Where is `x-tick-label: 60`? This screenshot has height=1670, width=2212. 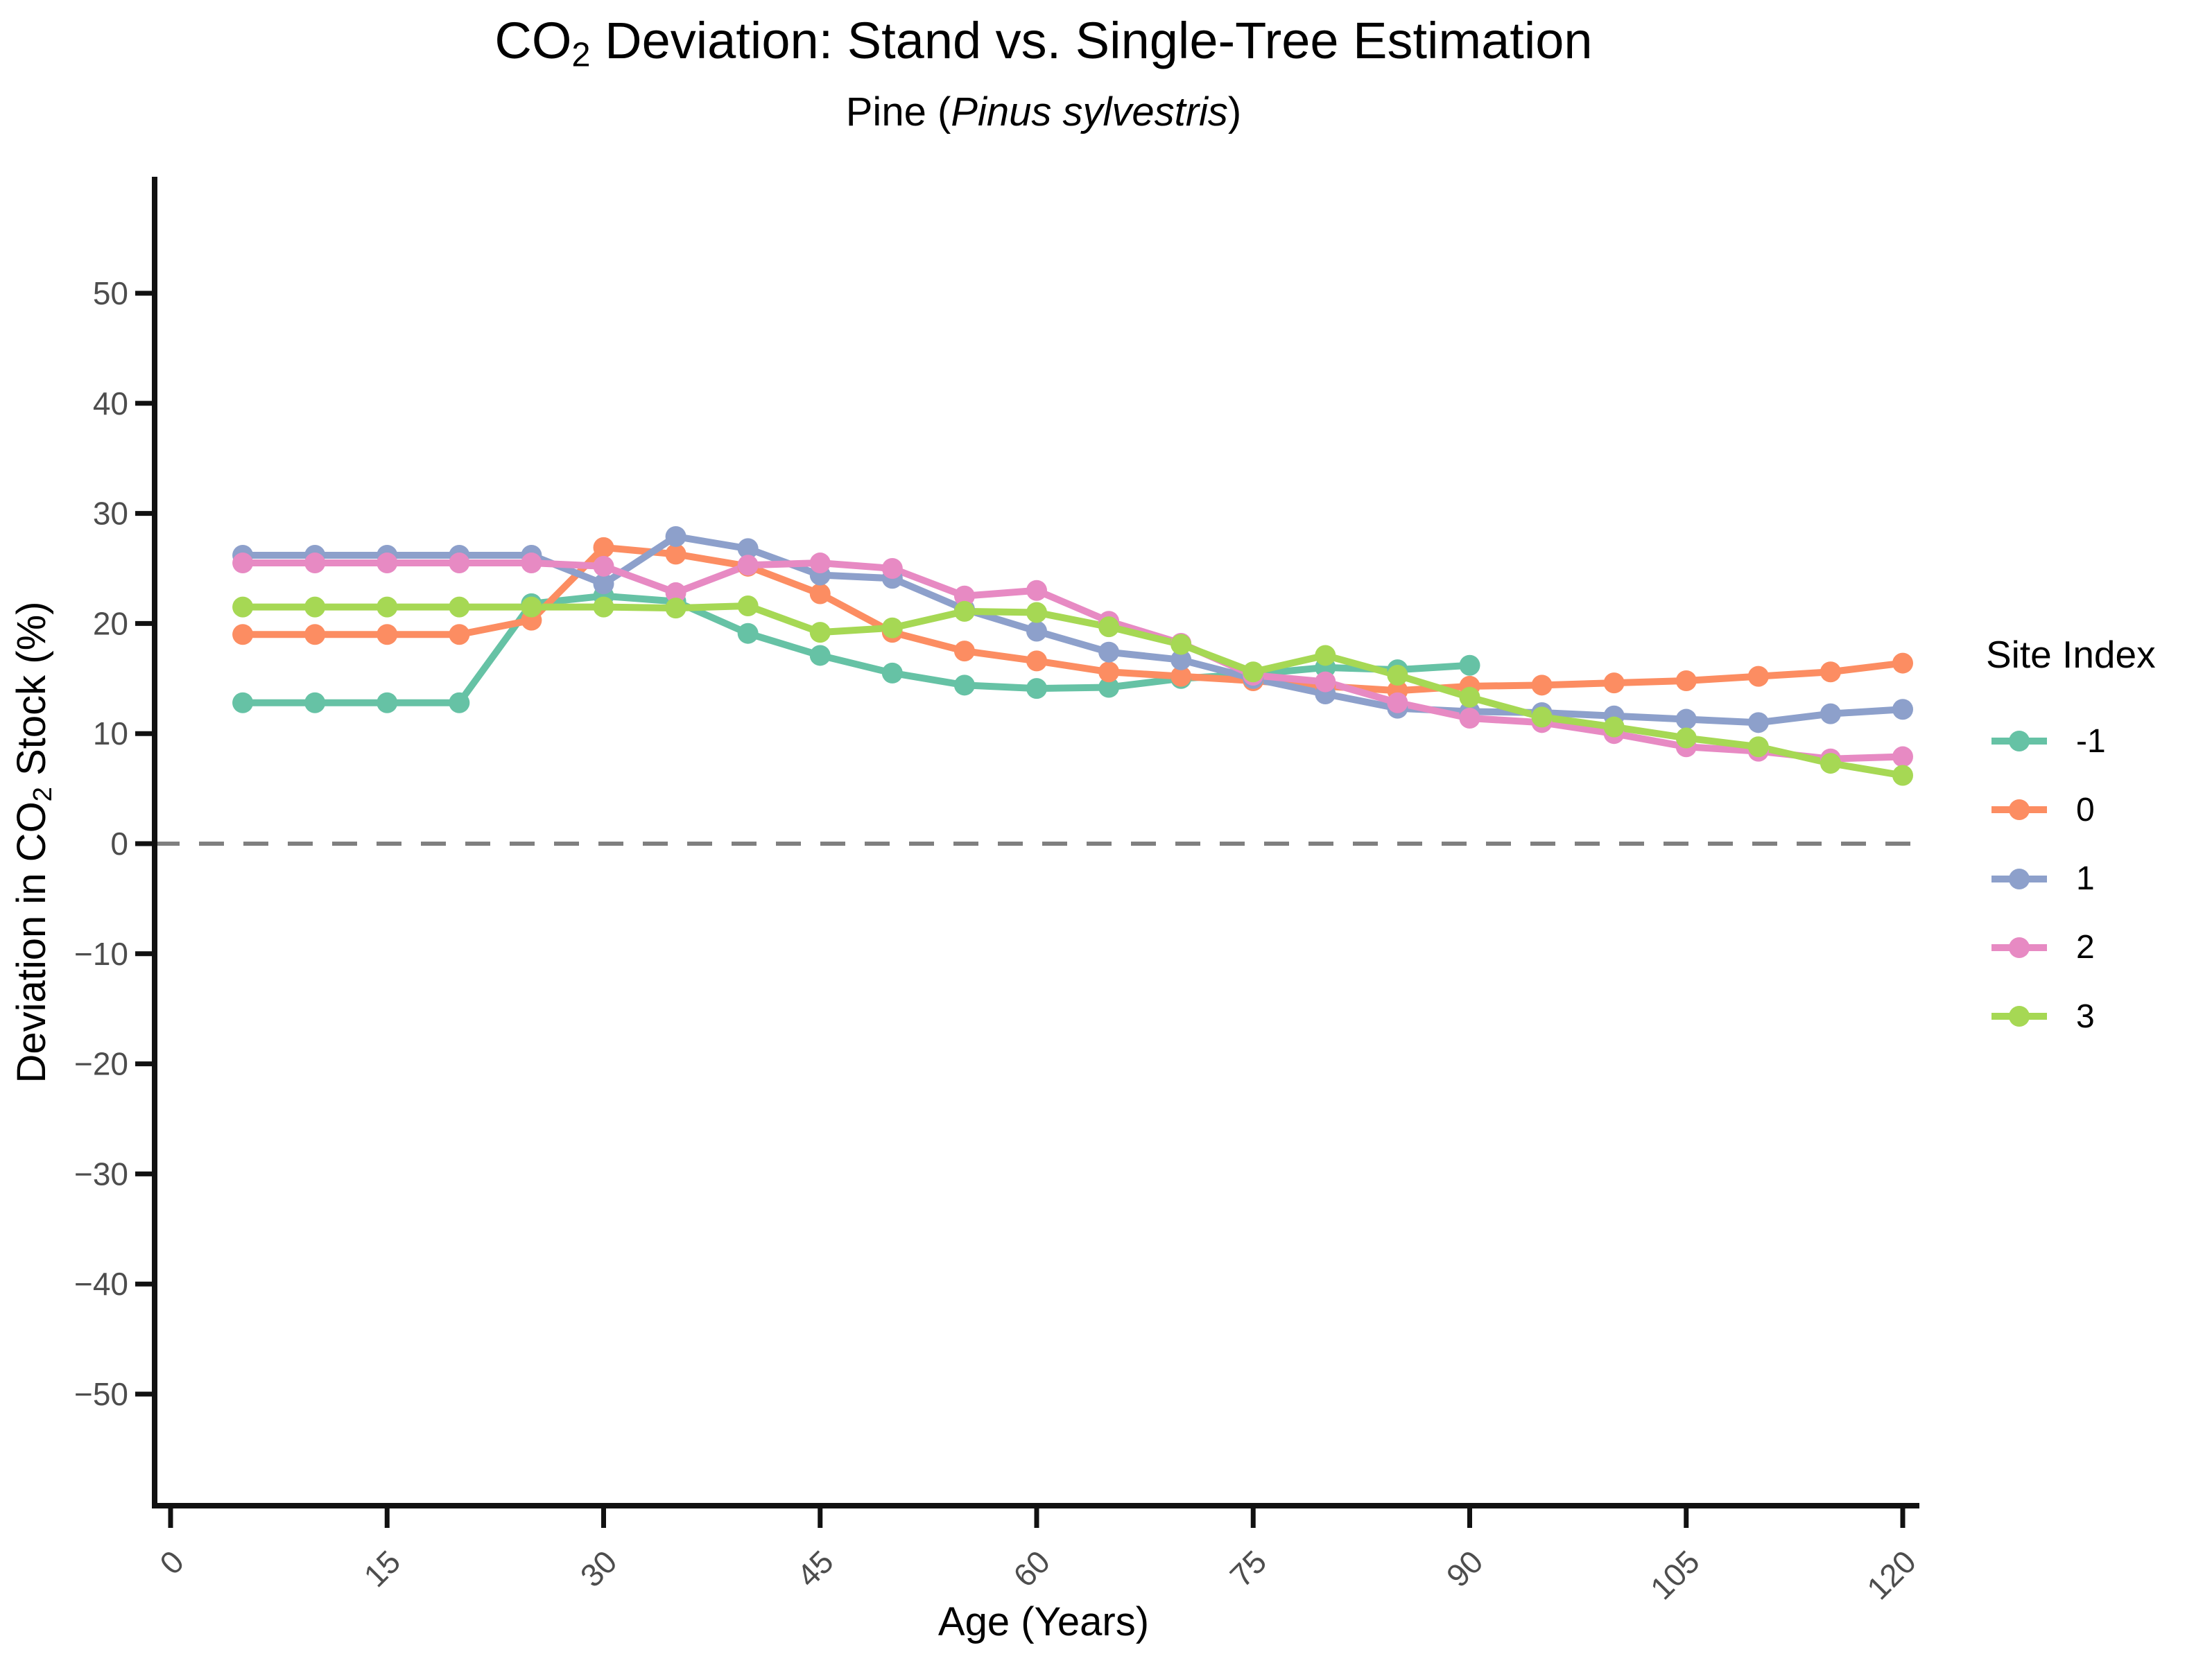
x-tick-label: 60 is located at coordinates (1032, 1568).